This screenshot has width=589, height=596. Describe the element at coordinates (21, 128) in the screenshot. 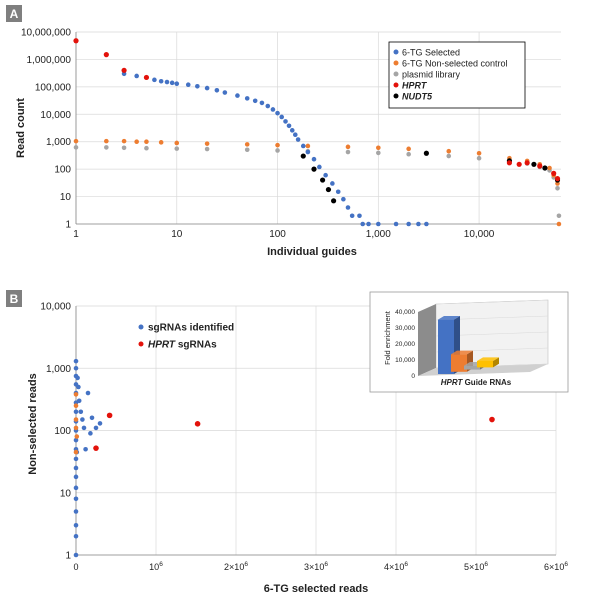

I see `panel-a-y-axis-label: Read count` at that location.